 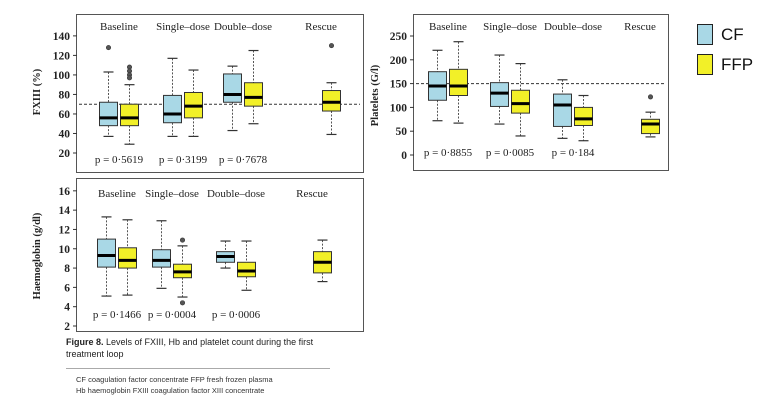 What do you see at coordinates (67, 308) in the screenshot?
I see `y-tick-label: 4` at bounding box center [67, 308].